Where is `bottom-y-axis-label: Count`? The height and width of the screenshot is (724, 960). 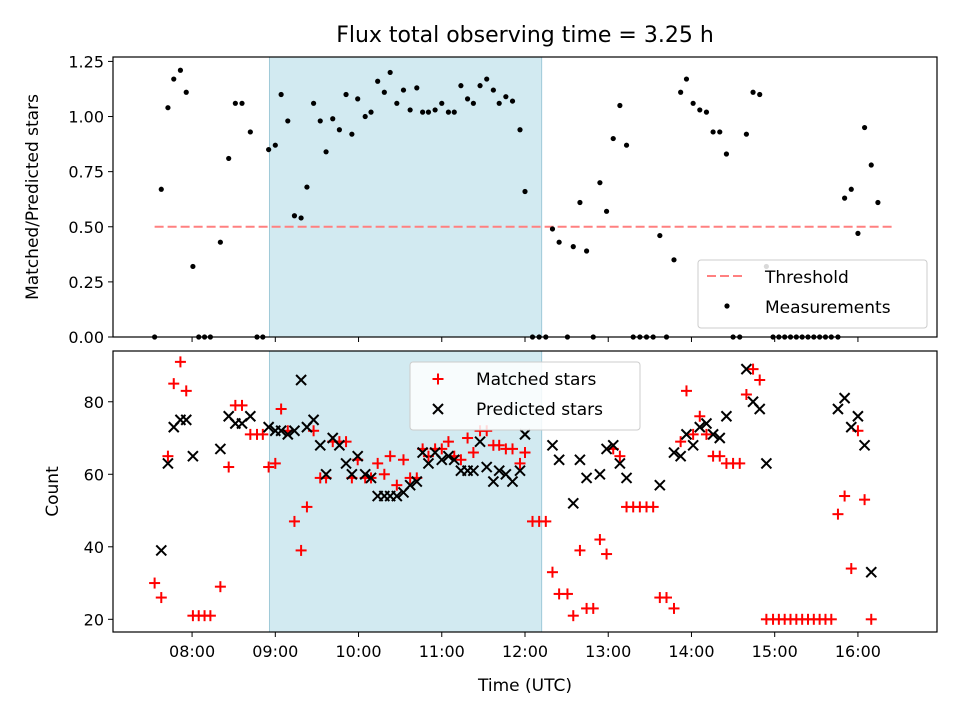
bottom-y-axis-label: Count is located at coordinates (53, 491).